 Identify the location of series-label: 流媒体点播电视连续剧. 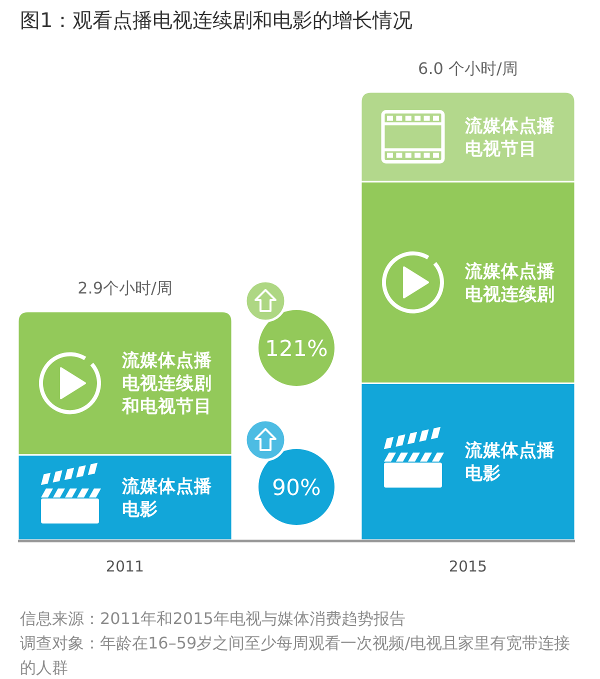
(510, 282).